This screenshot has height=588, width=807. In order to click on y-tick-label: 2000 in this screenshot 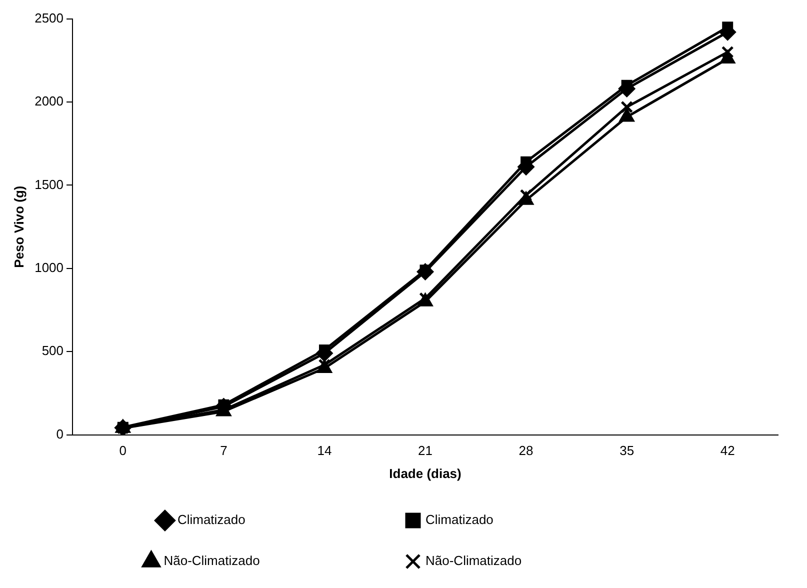, I will do `click(49, 101)`.